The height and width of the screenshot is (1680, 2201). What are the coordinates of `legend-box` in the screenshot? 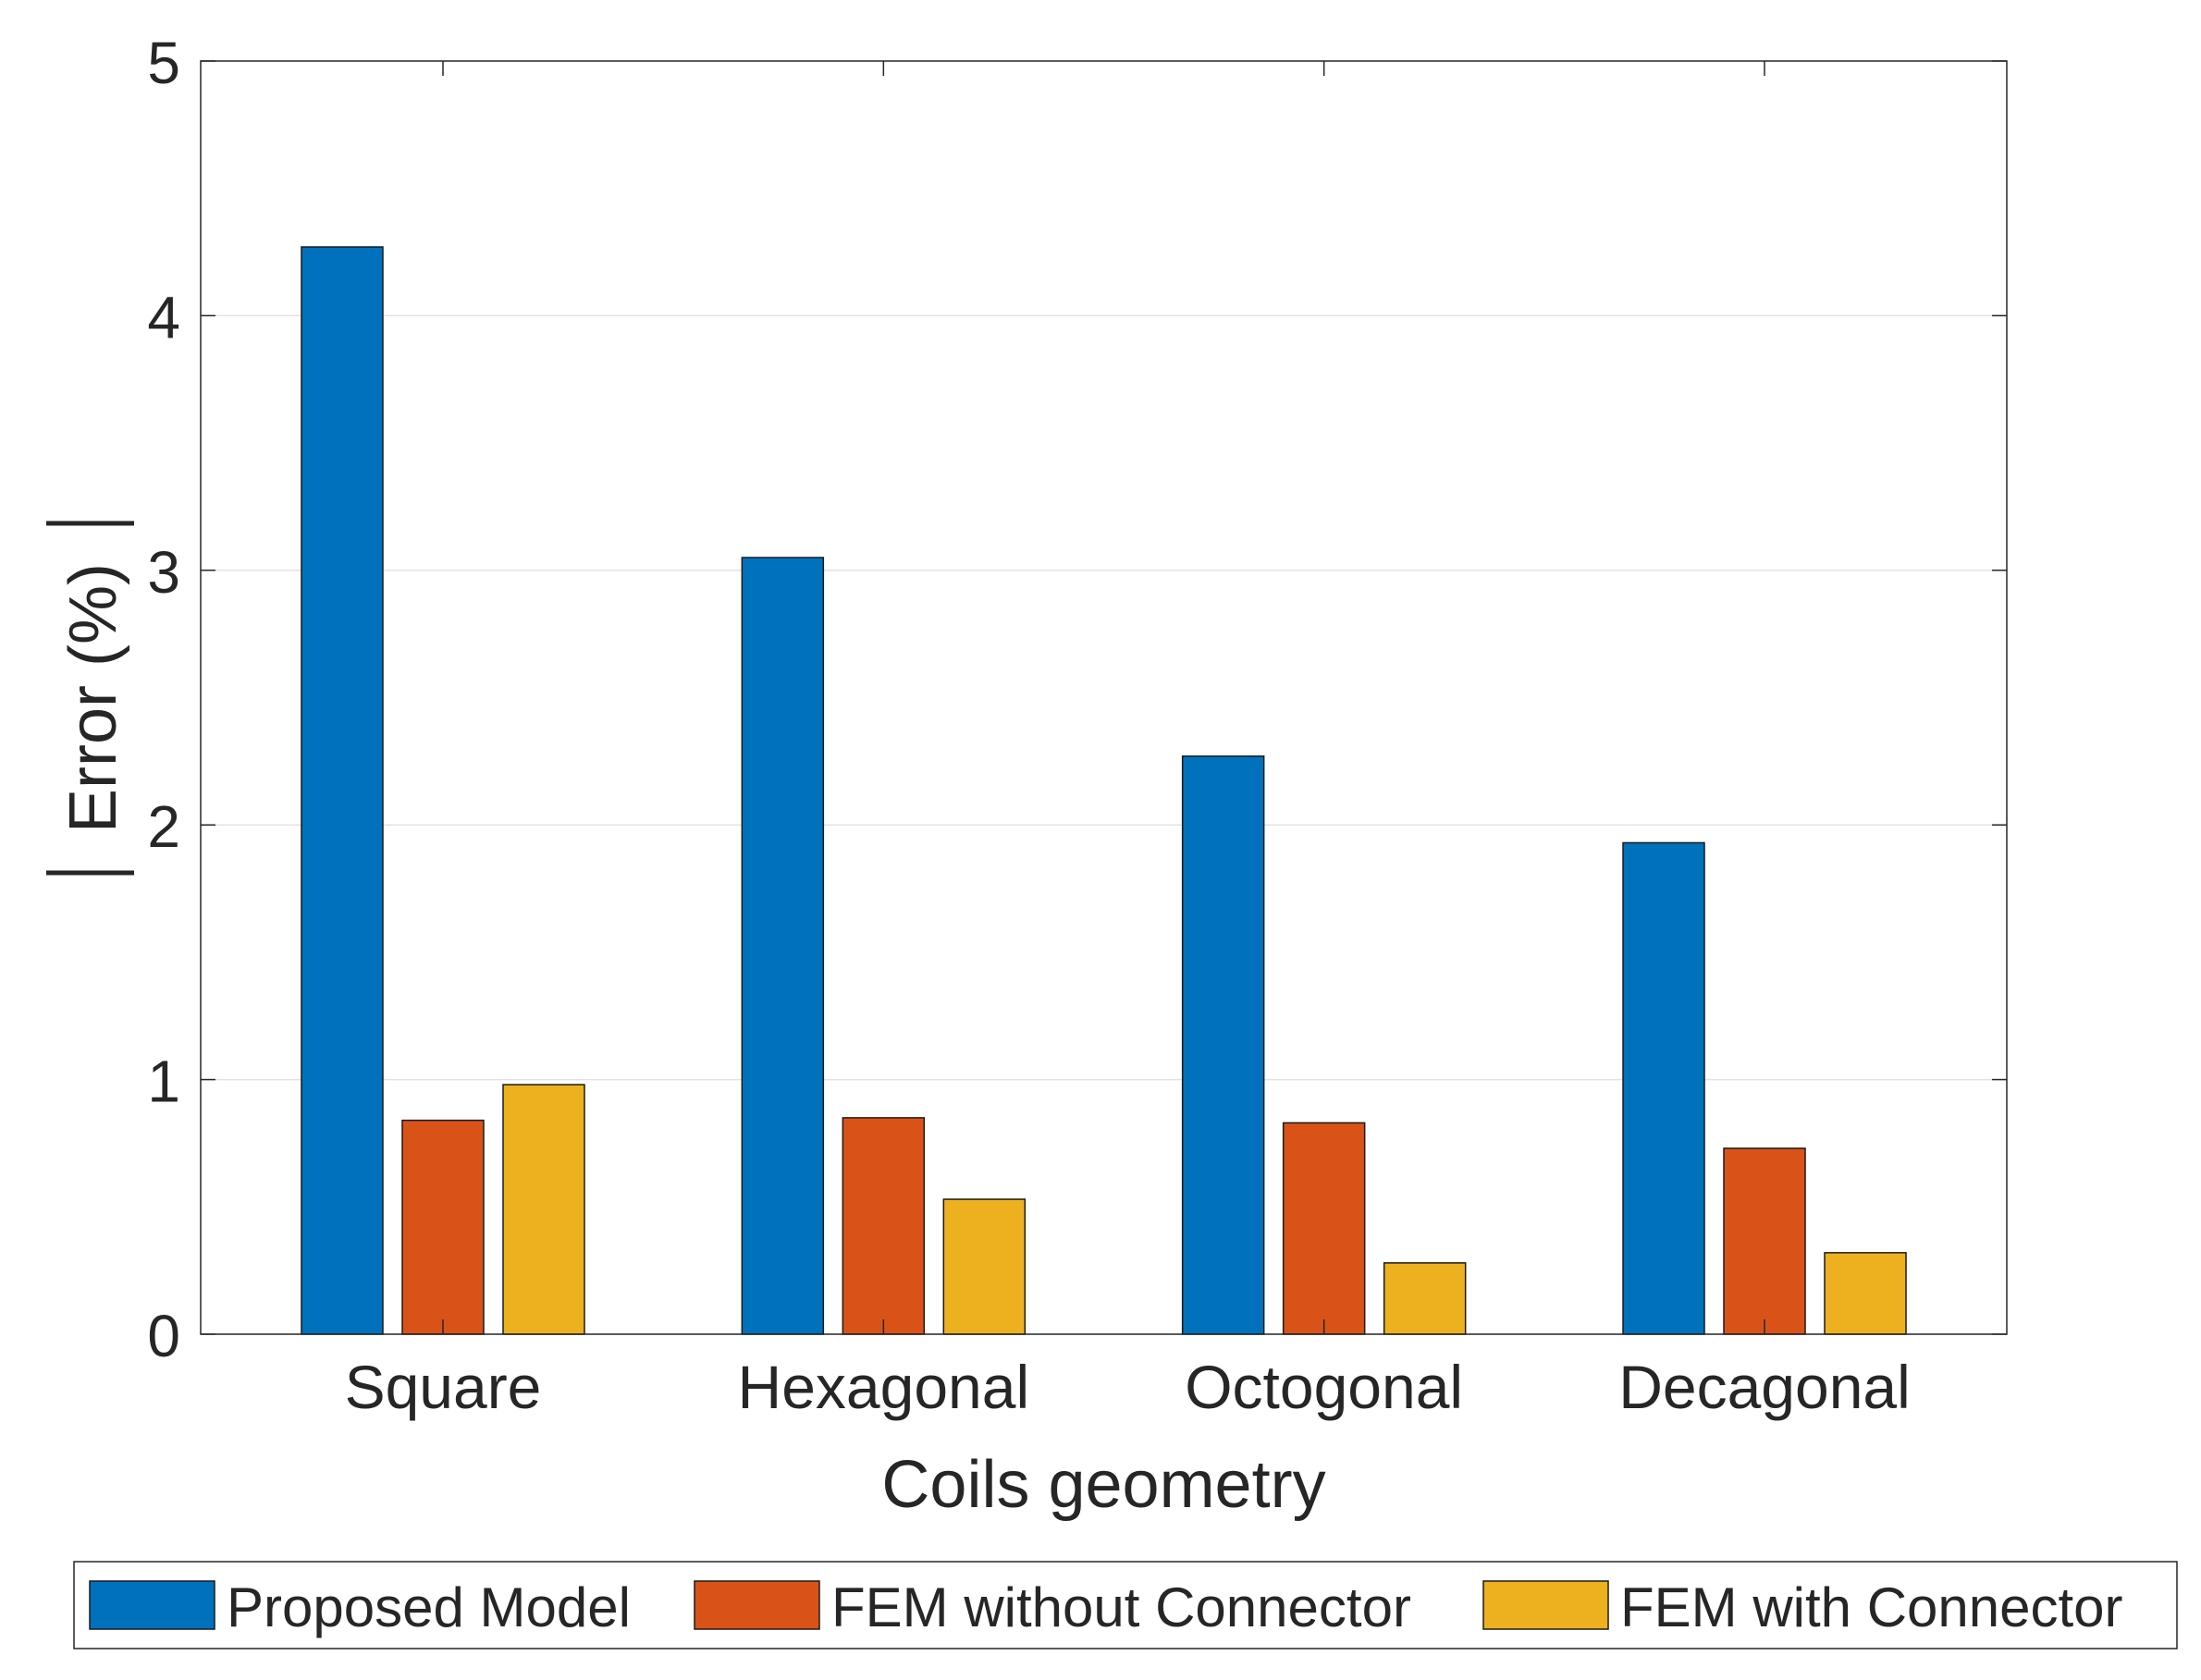 It's located at (1126, 1605).